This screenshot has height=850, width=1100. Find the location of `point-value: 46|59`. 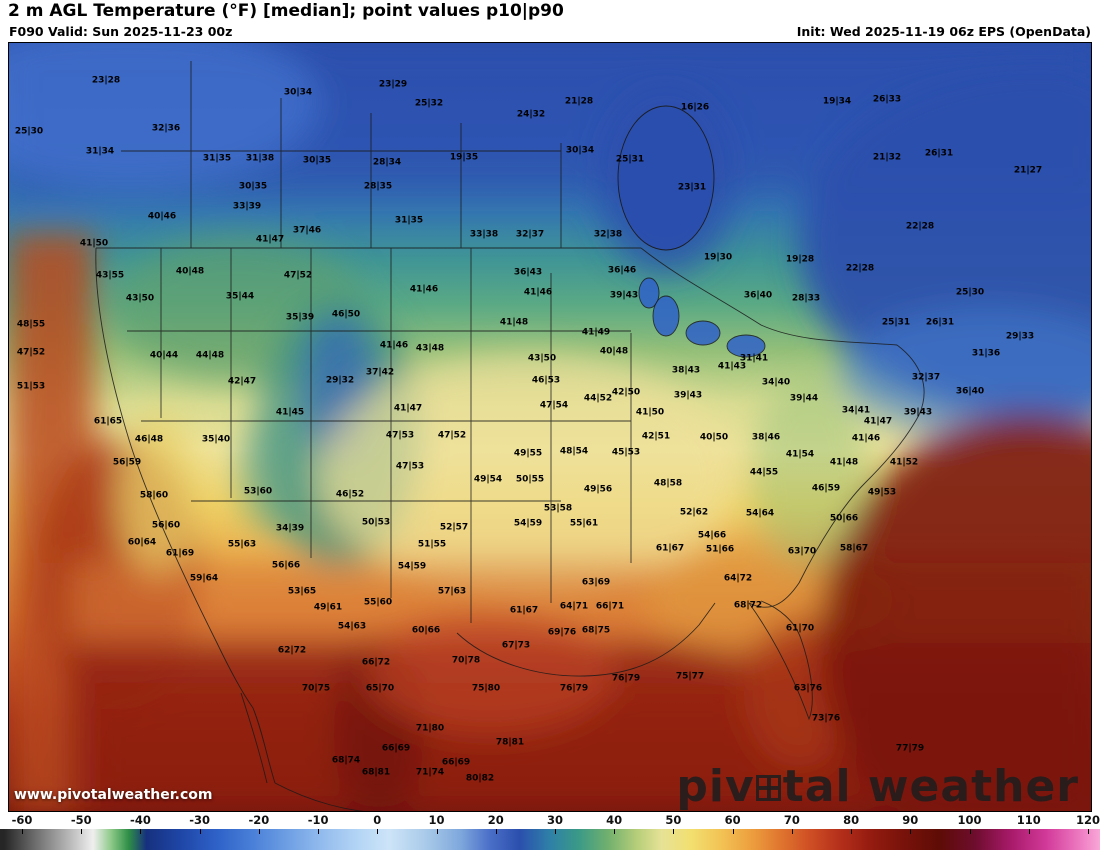

point-value: 46|59 is located at coordinates (826, 488).